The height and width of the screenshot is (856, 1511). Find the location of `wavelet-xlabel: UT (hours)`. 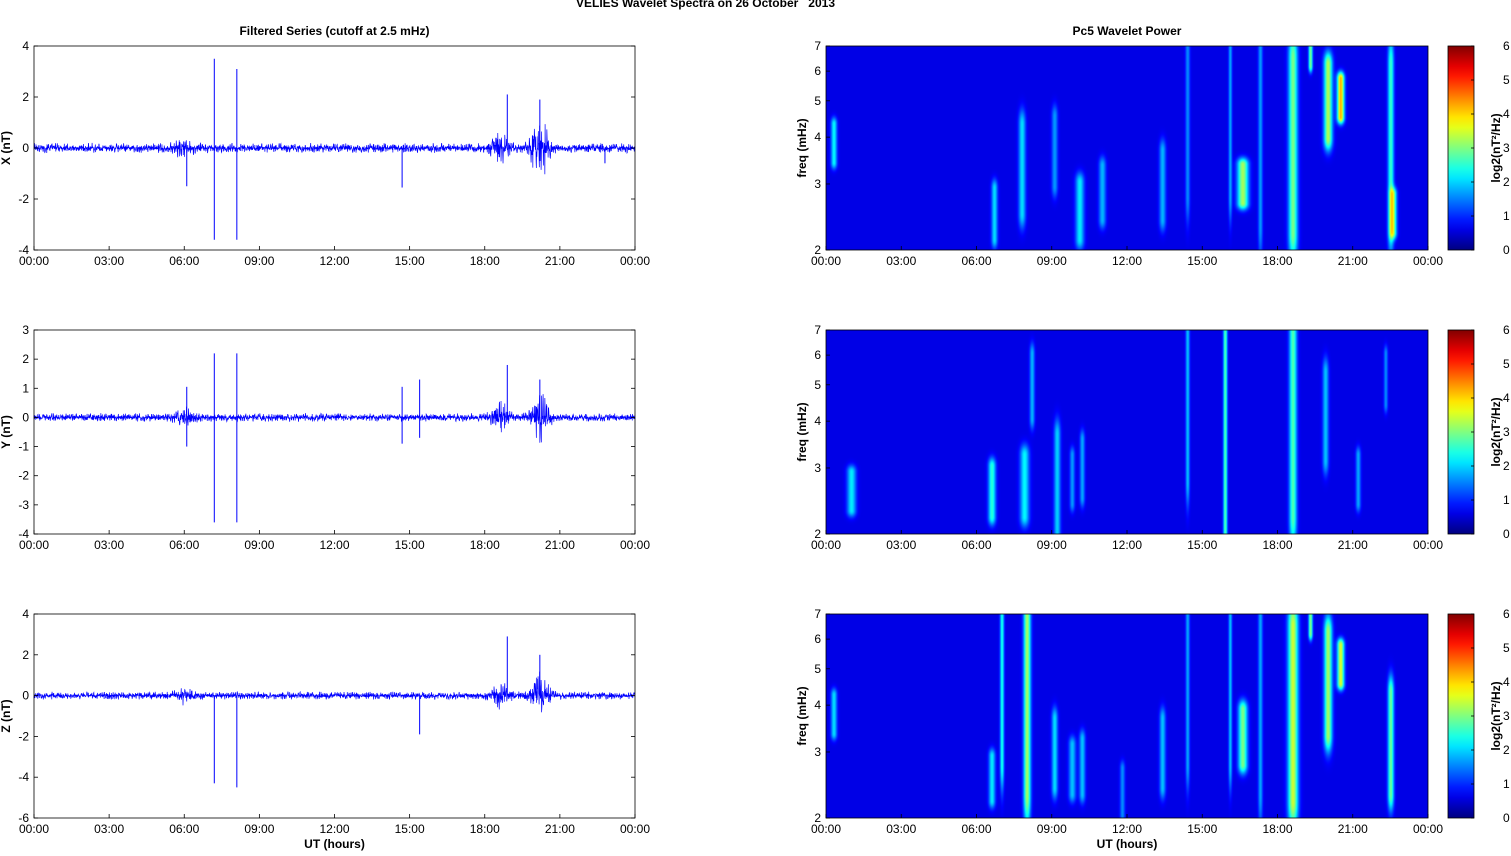

wavelet-xlabel: UT (hours) is located at coordinates (1127, 844).